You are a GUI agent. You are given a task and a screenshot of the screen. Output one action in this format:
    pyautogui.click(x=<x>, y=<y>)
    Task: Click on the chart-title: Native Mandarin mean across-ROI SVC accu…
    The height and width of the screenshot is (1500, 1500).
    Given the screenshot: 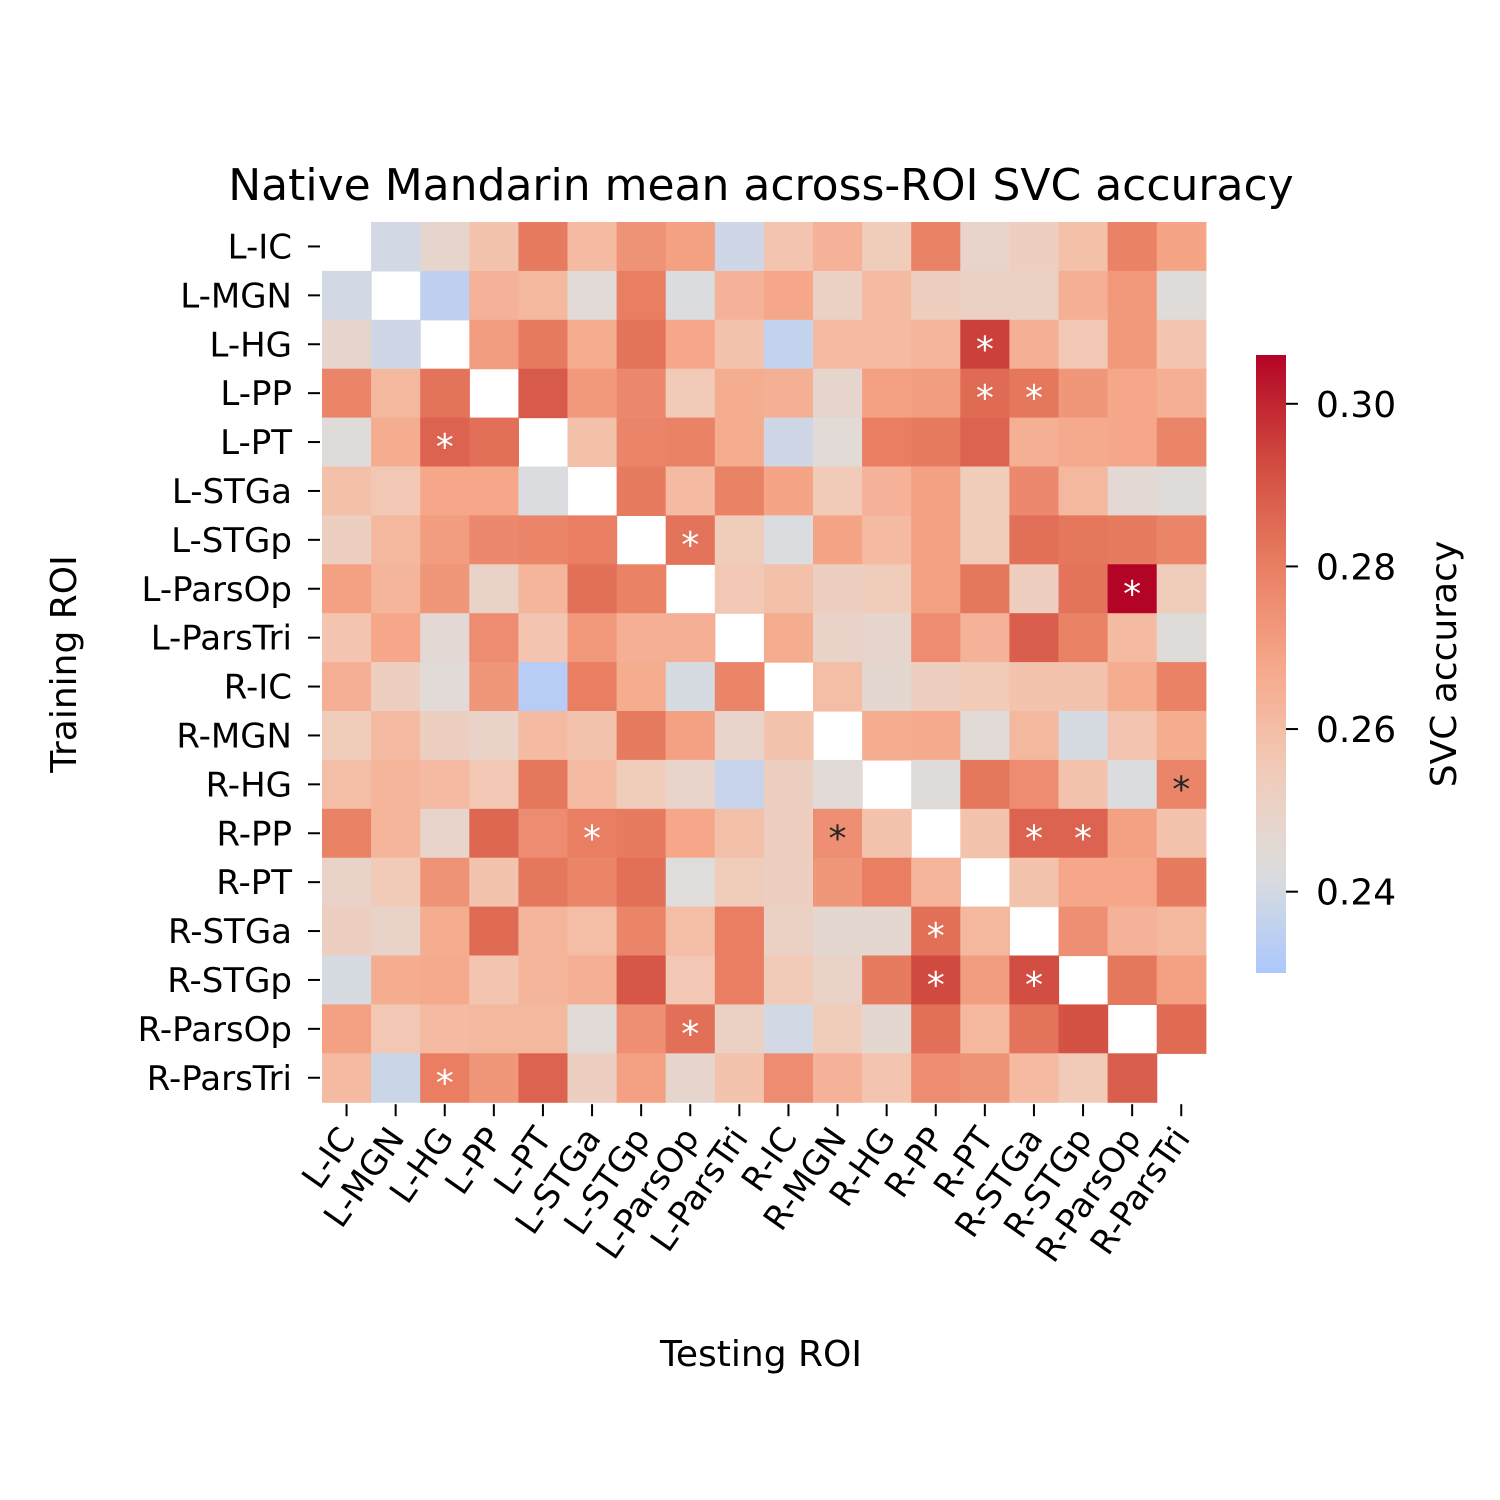 What is the action you would take?
    pyautogui.click(x=760, y=185)
    